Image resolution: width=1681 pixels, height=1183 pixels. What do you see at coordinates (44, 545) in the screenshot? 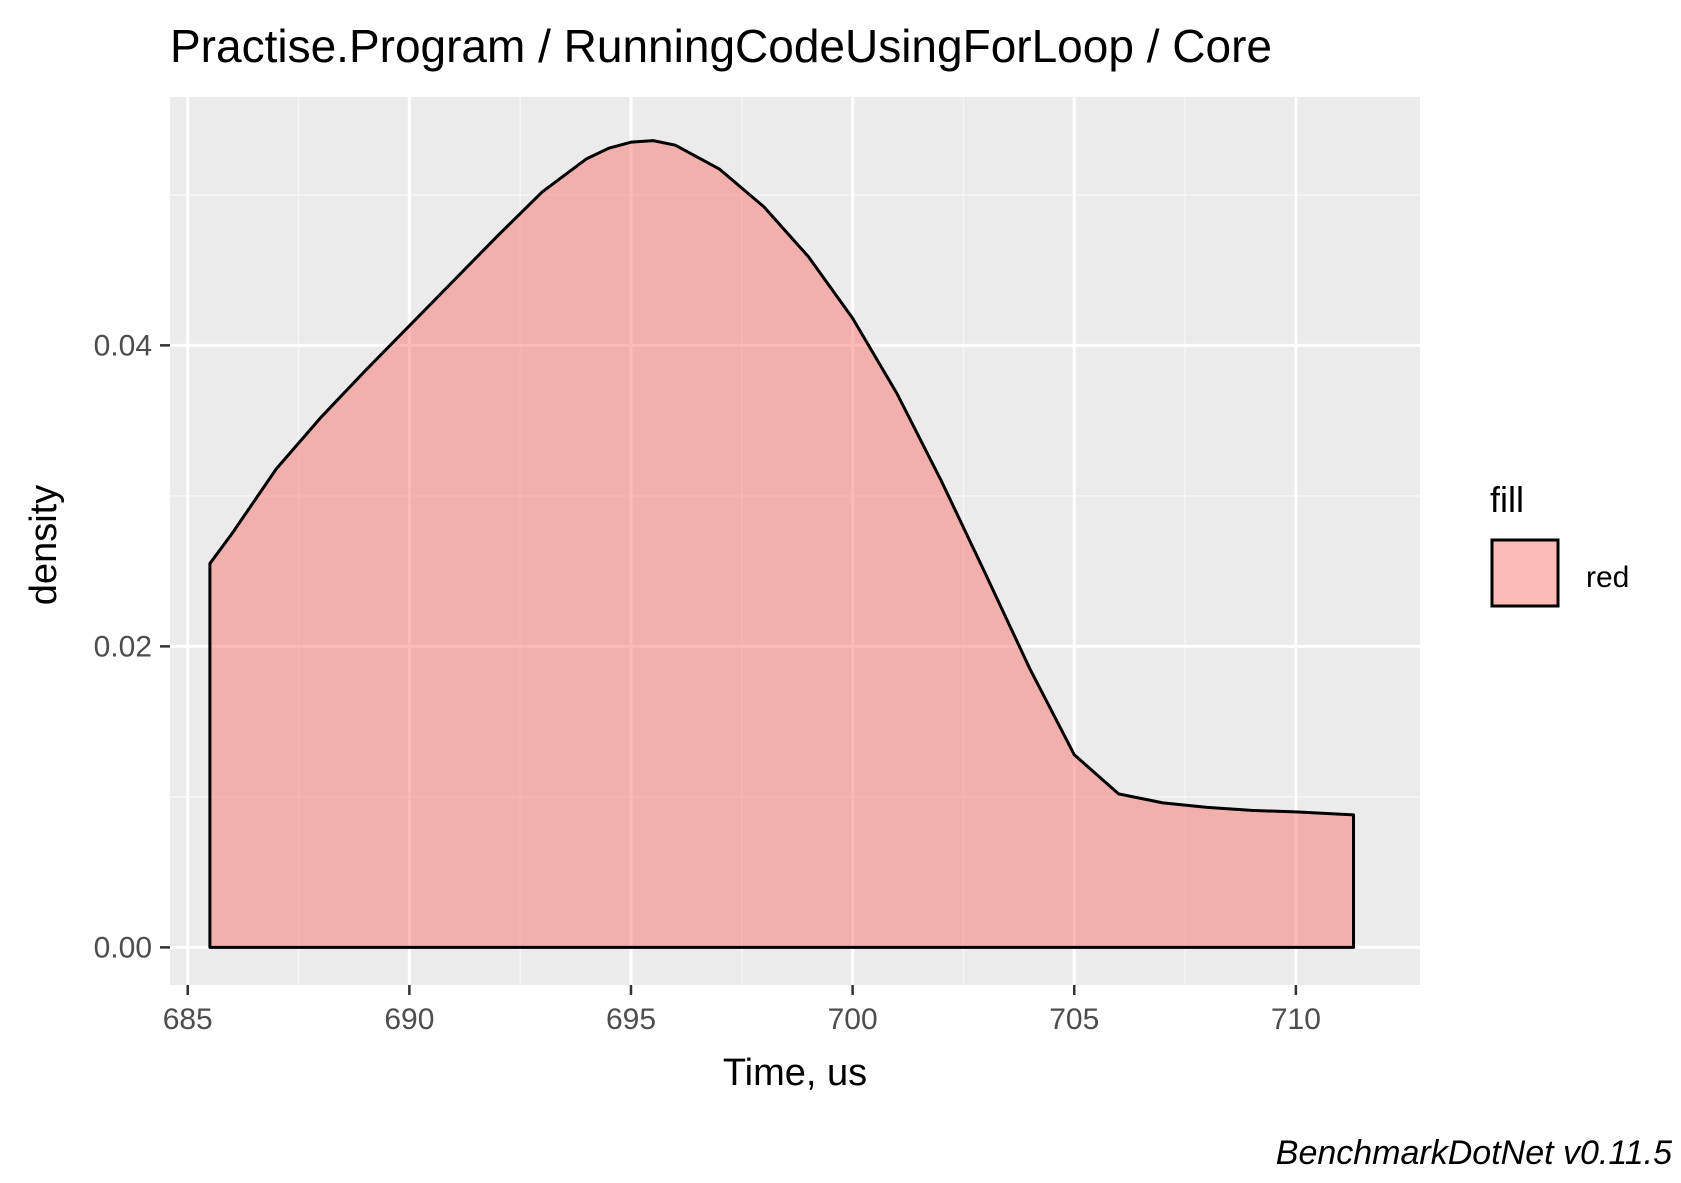
I see `y-axis-title: density` at bounding box center [44, 545].